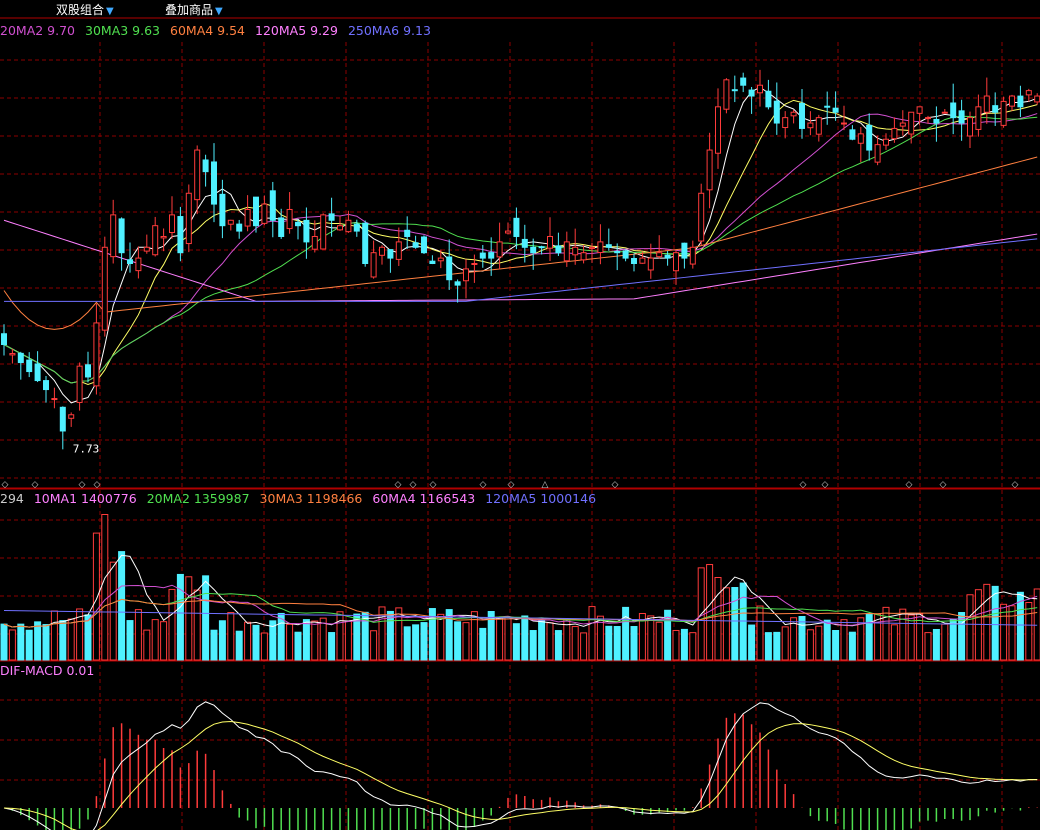 This screenshot has height=830, width=1040. What do you see at coordinates (85, 9) in the screenshot?
I see `dual-stock-combo-menu: 双股组合 ▼` at bounding box center [85, 9].